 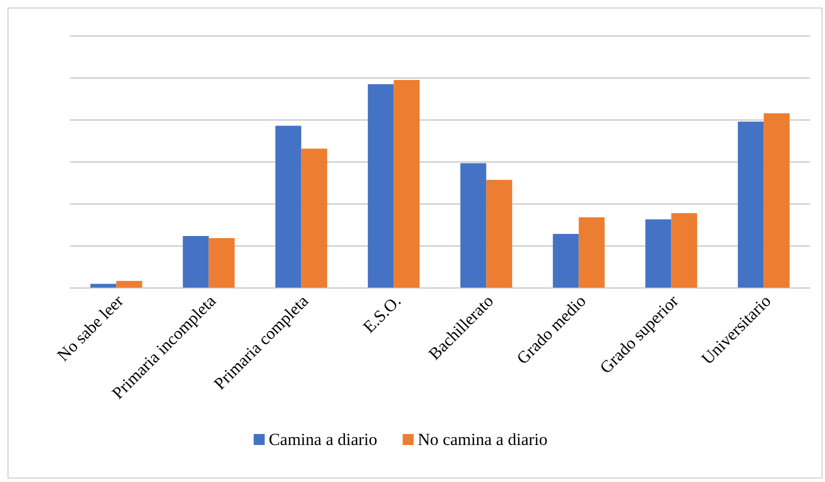 I want to click on legend-label: Camina a diario, so click(x=323, y=439).